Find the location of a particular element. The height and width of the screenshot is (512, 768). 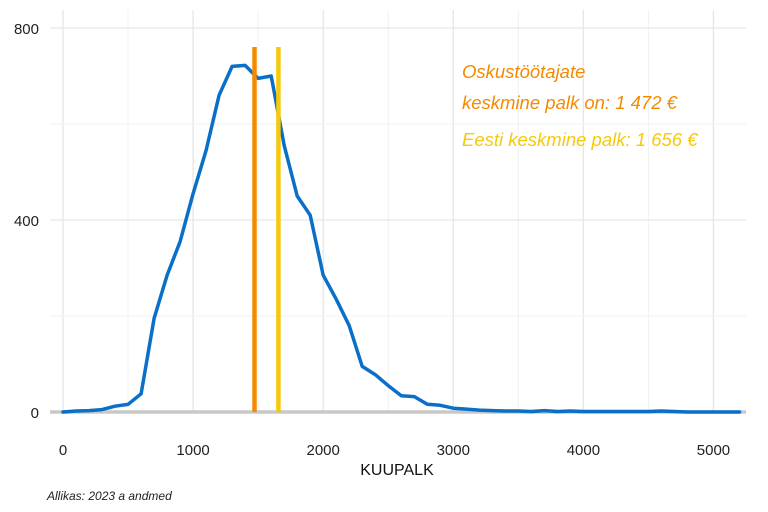

annotation-text: Oskustöötajate is located at coordinates (523, 71).